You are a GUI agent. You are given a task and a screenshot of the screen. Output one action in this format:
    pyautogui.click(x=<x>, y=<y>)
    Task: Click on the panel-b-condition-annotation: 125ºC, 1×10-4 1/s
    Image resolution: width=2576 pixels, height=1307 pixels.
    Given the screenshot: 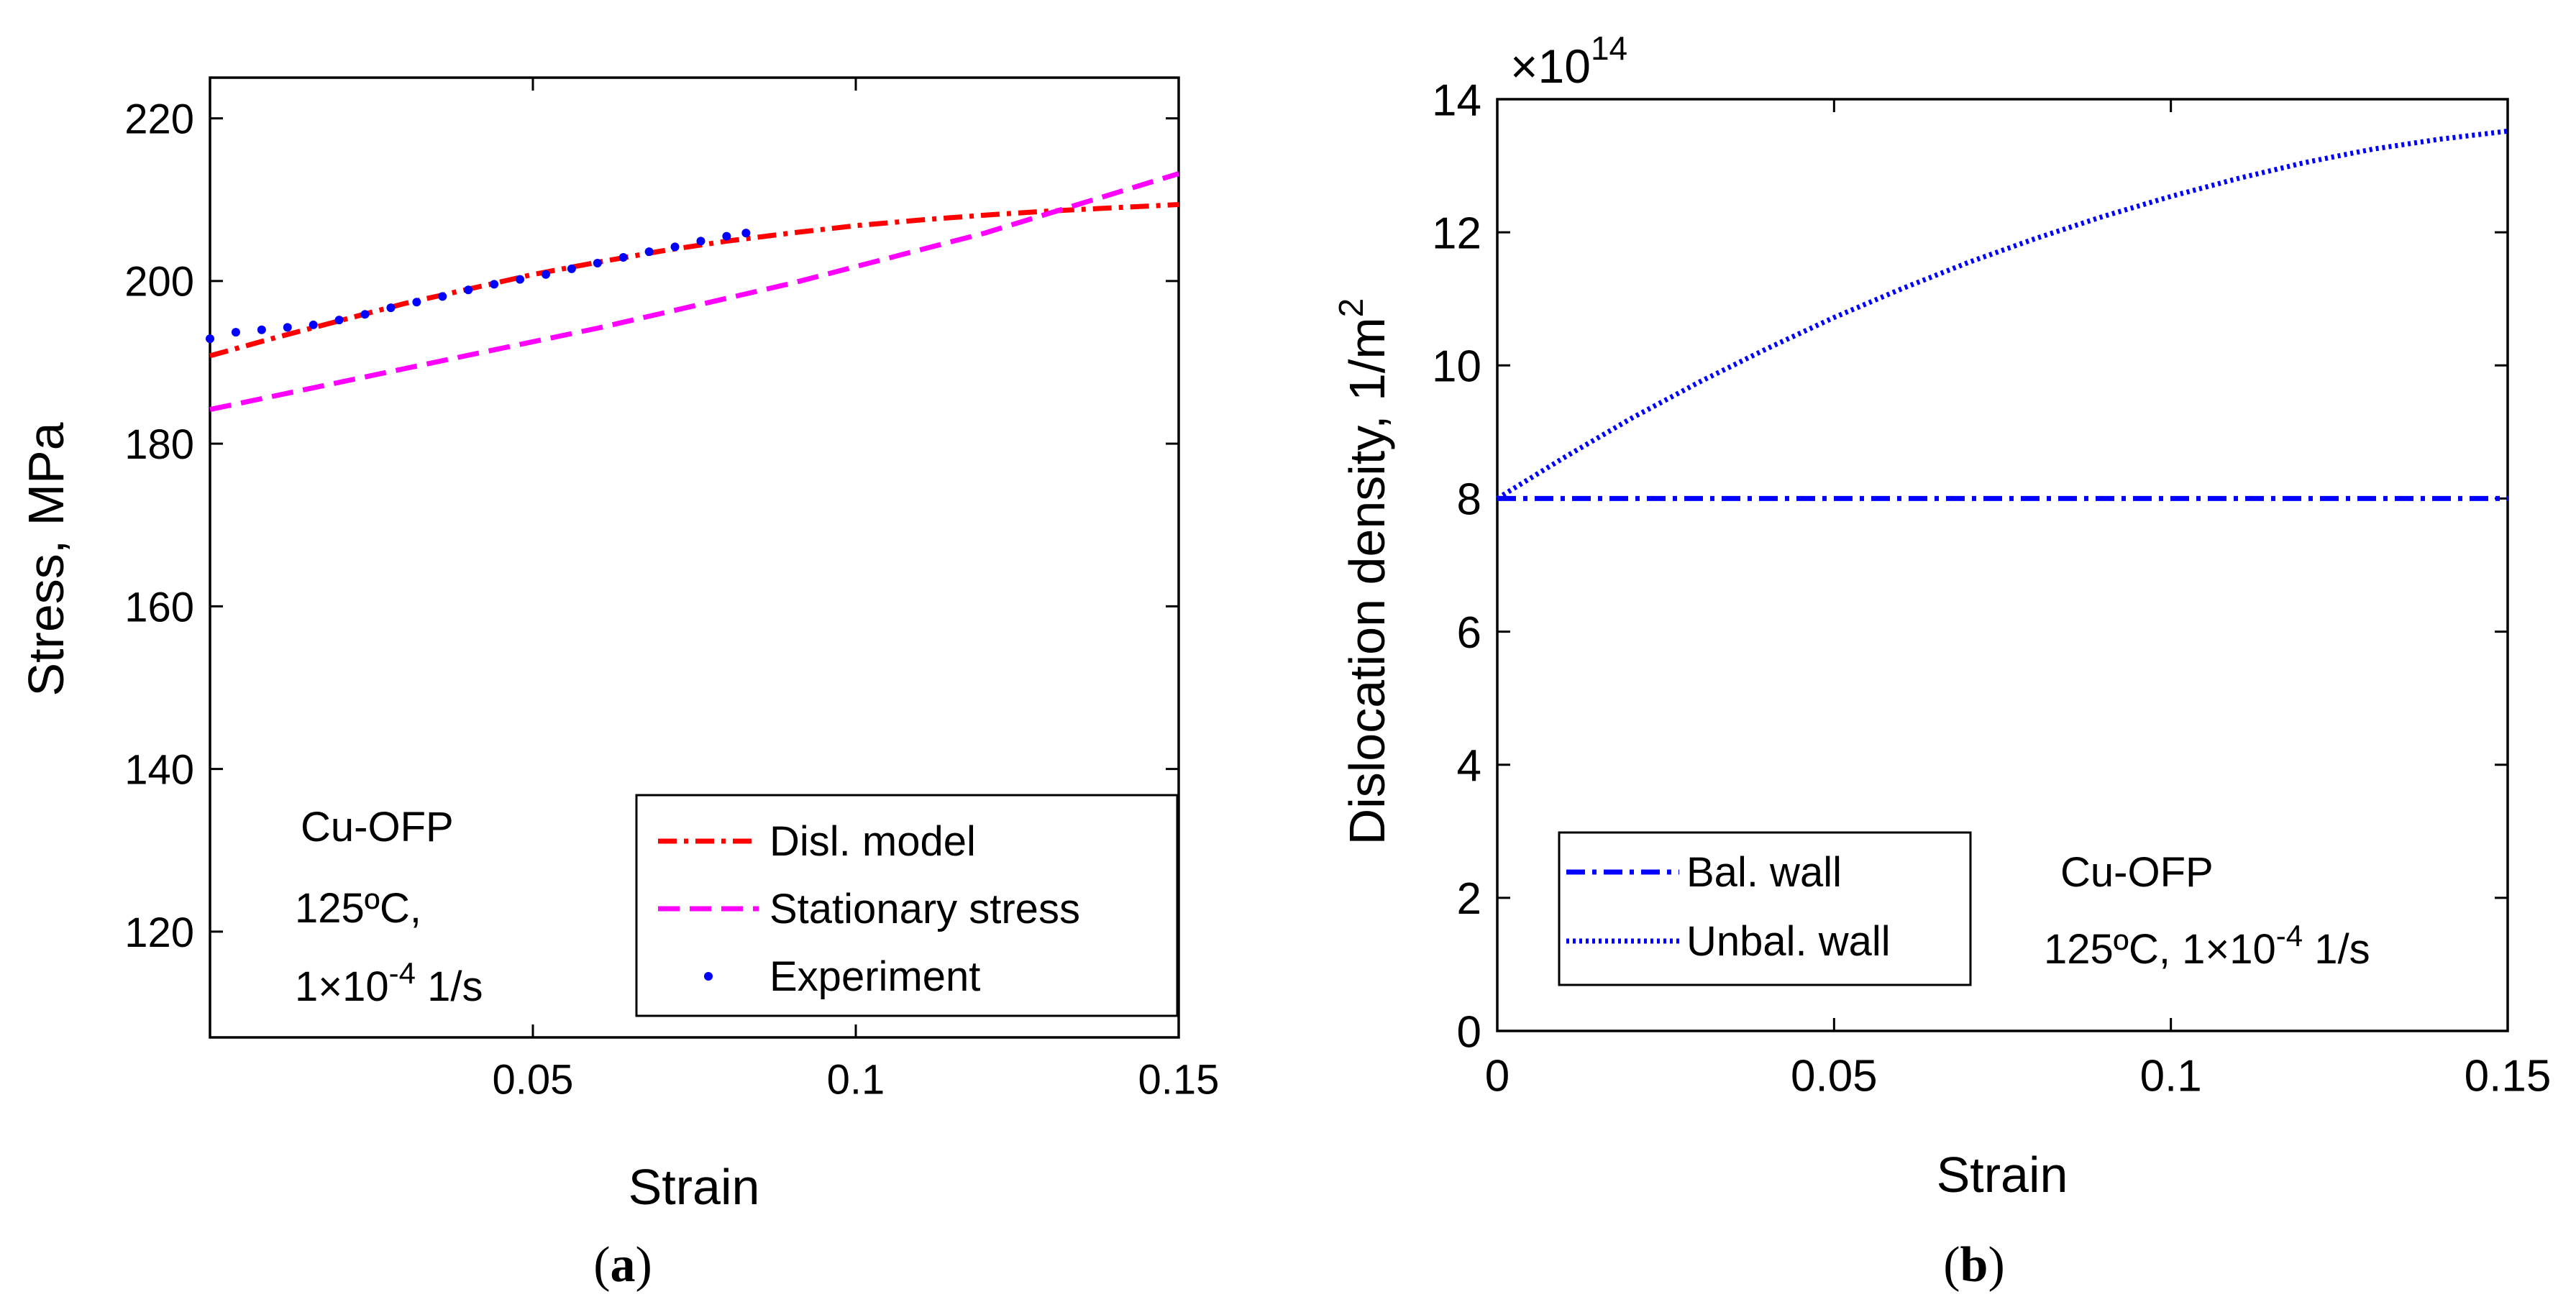 What is the action you would take?
    pyautogui.click(x=2207, y=946)
    